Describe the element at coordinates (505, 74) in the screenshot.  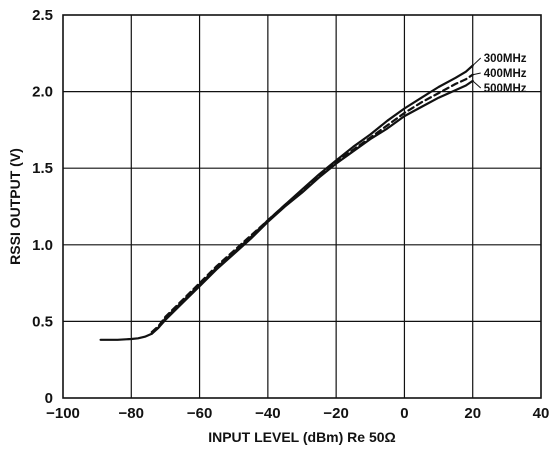
I see `series-label-400mhz: 400MHz` at that location.